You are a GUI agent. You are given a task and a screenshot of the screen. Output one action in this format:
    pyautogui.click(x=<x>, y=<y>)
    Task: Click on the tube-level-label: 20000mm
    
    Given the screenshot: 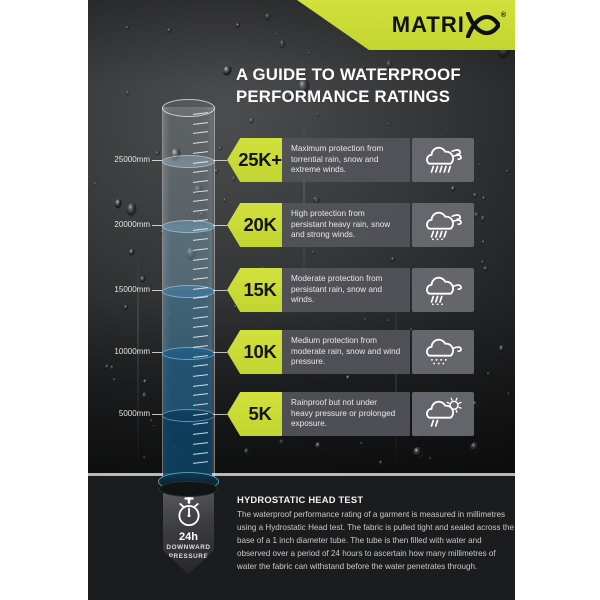 What is the action you would take?
    pyautogui.click(x=132, y=224)
    